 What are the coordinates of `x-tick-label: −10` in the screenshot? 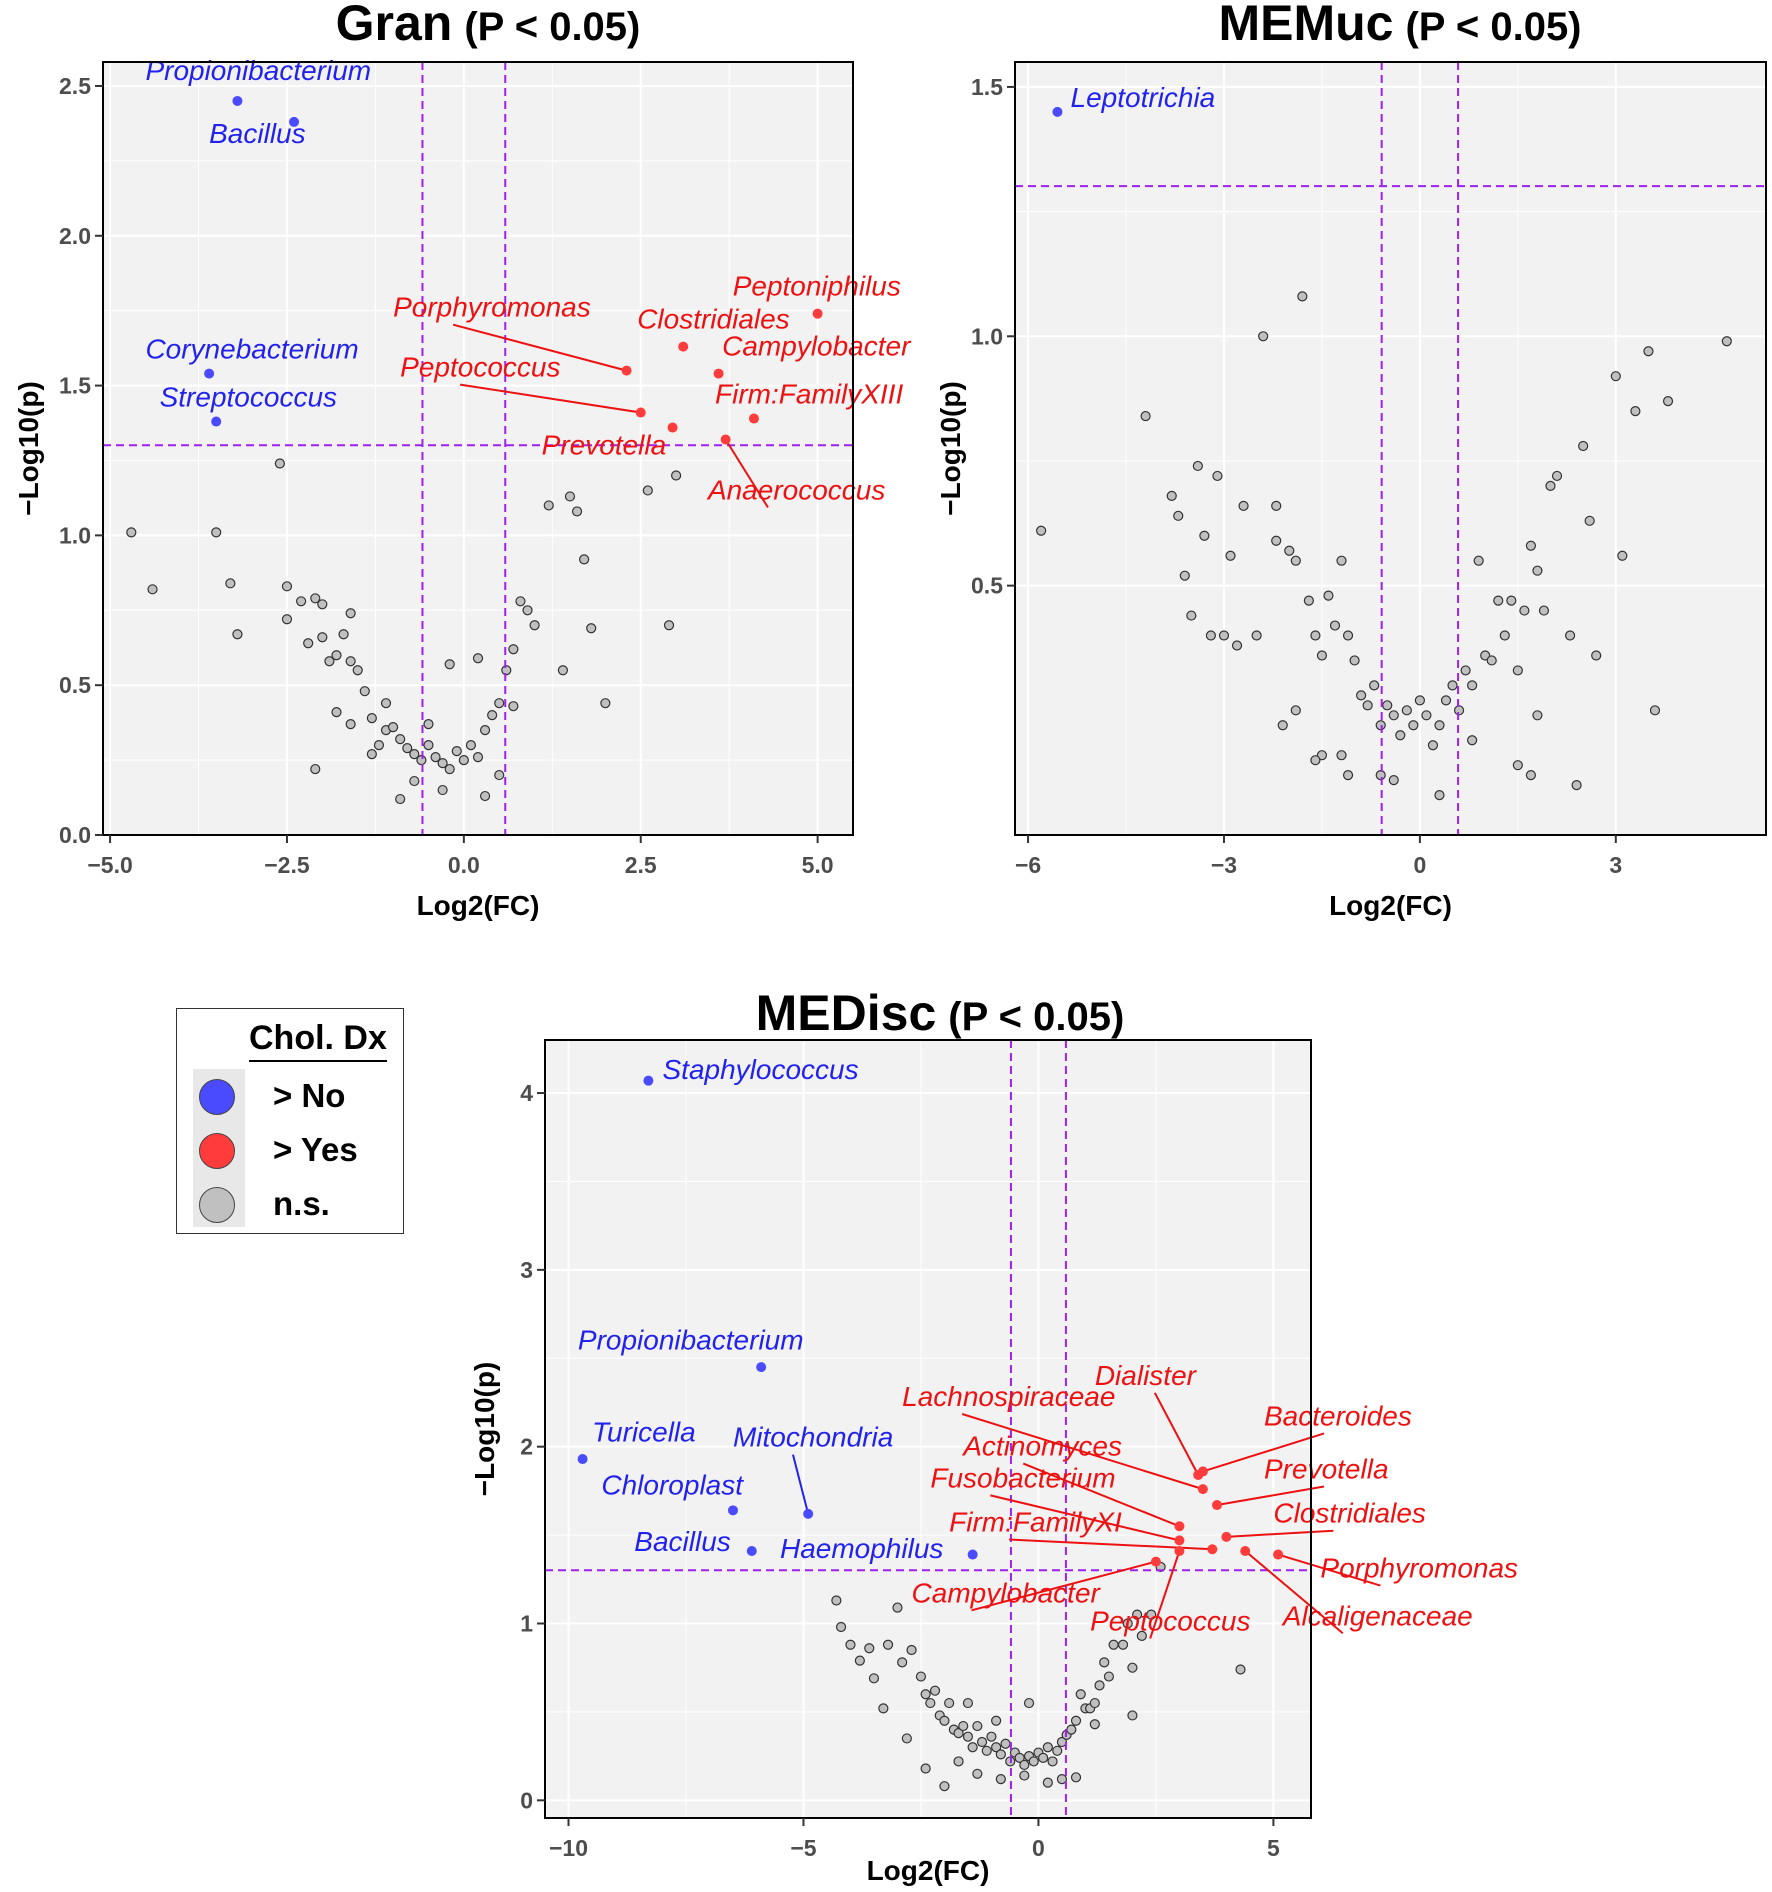 It's located at (568, 1848).